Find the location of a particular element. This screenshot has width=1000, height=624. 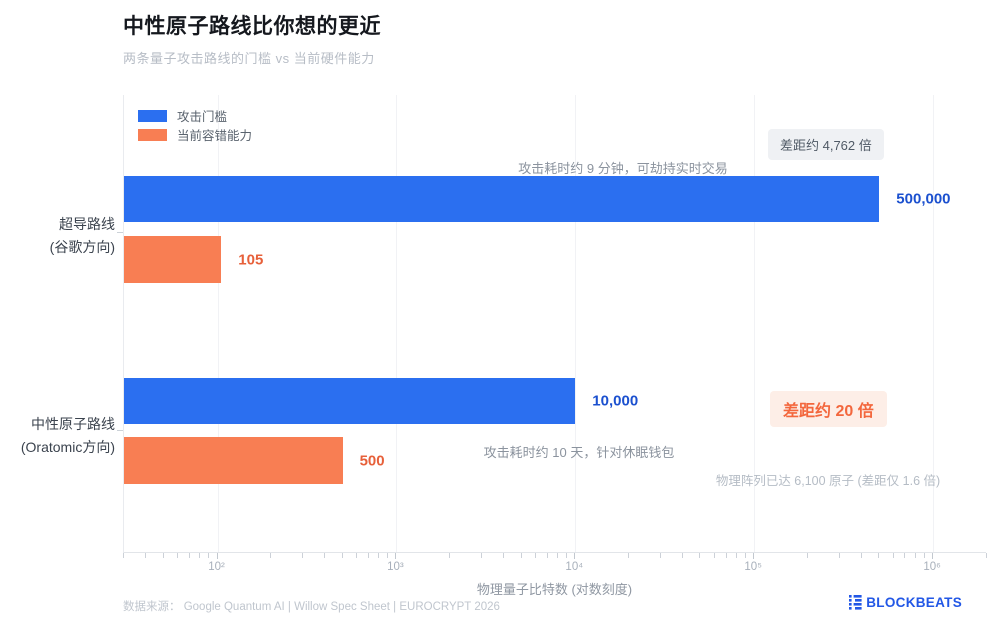

bar-attack-threshold-superconducting-value: 500,000 is located at coordinates (923, 199).